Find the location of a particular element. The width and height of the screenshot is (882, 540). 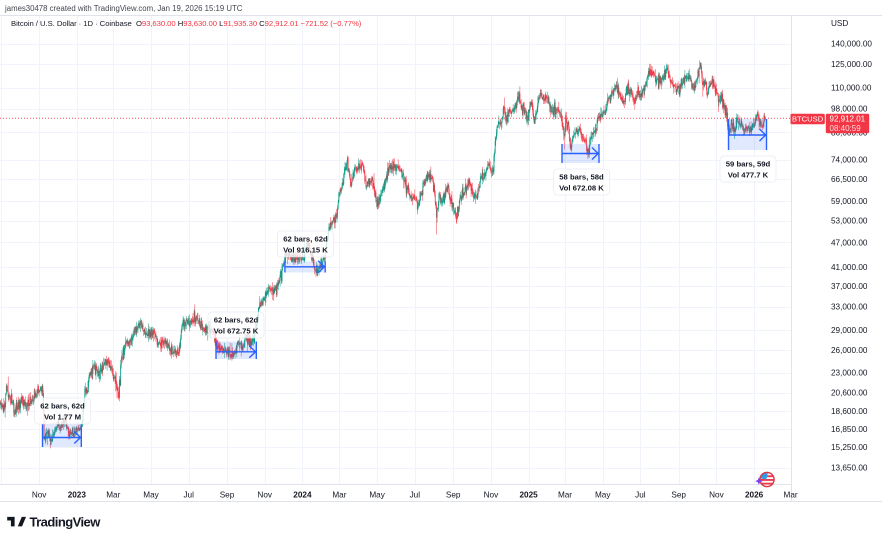

svg-text: 98,000.00 is located at coordinates (849, 109).